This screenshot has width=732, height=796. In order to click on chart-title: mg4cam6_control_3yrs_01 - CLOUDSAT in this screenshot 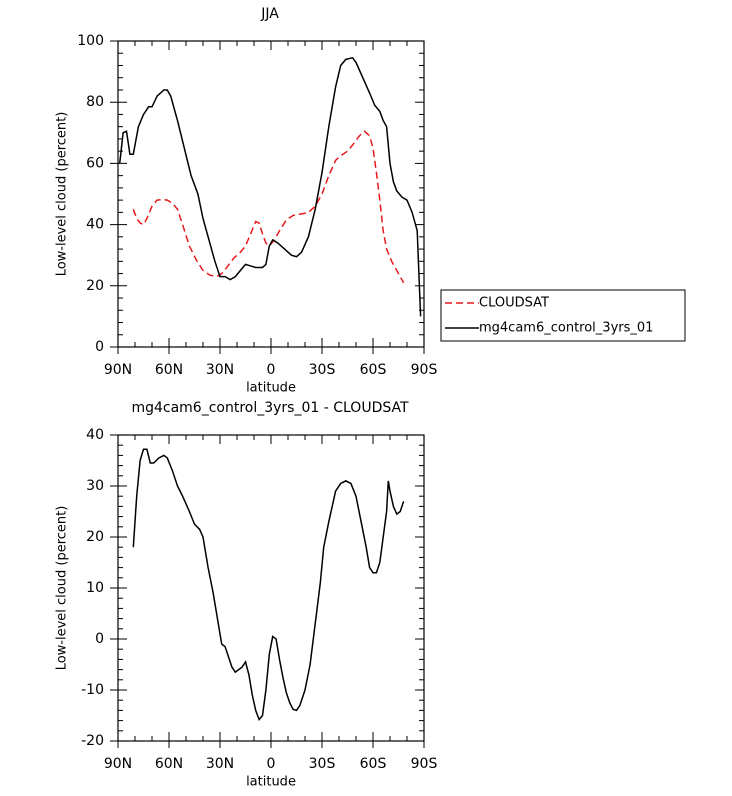, I will do `click(270, 408)`.